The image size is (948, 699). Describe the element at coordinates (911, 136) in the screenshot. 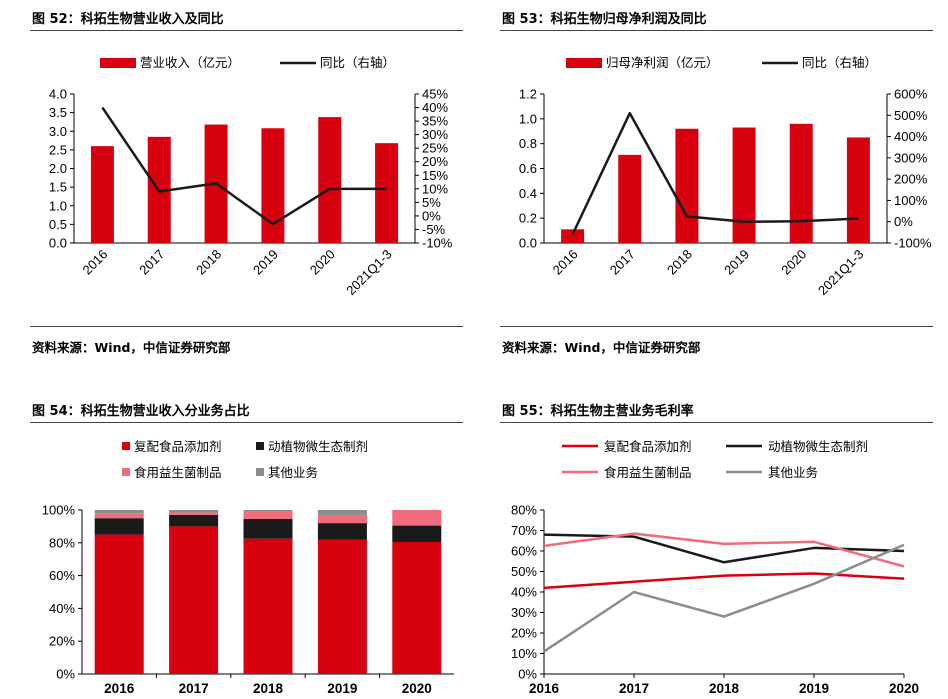

I see `y-tick-label-right: 400%` at that location.